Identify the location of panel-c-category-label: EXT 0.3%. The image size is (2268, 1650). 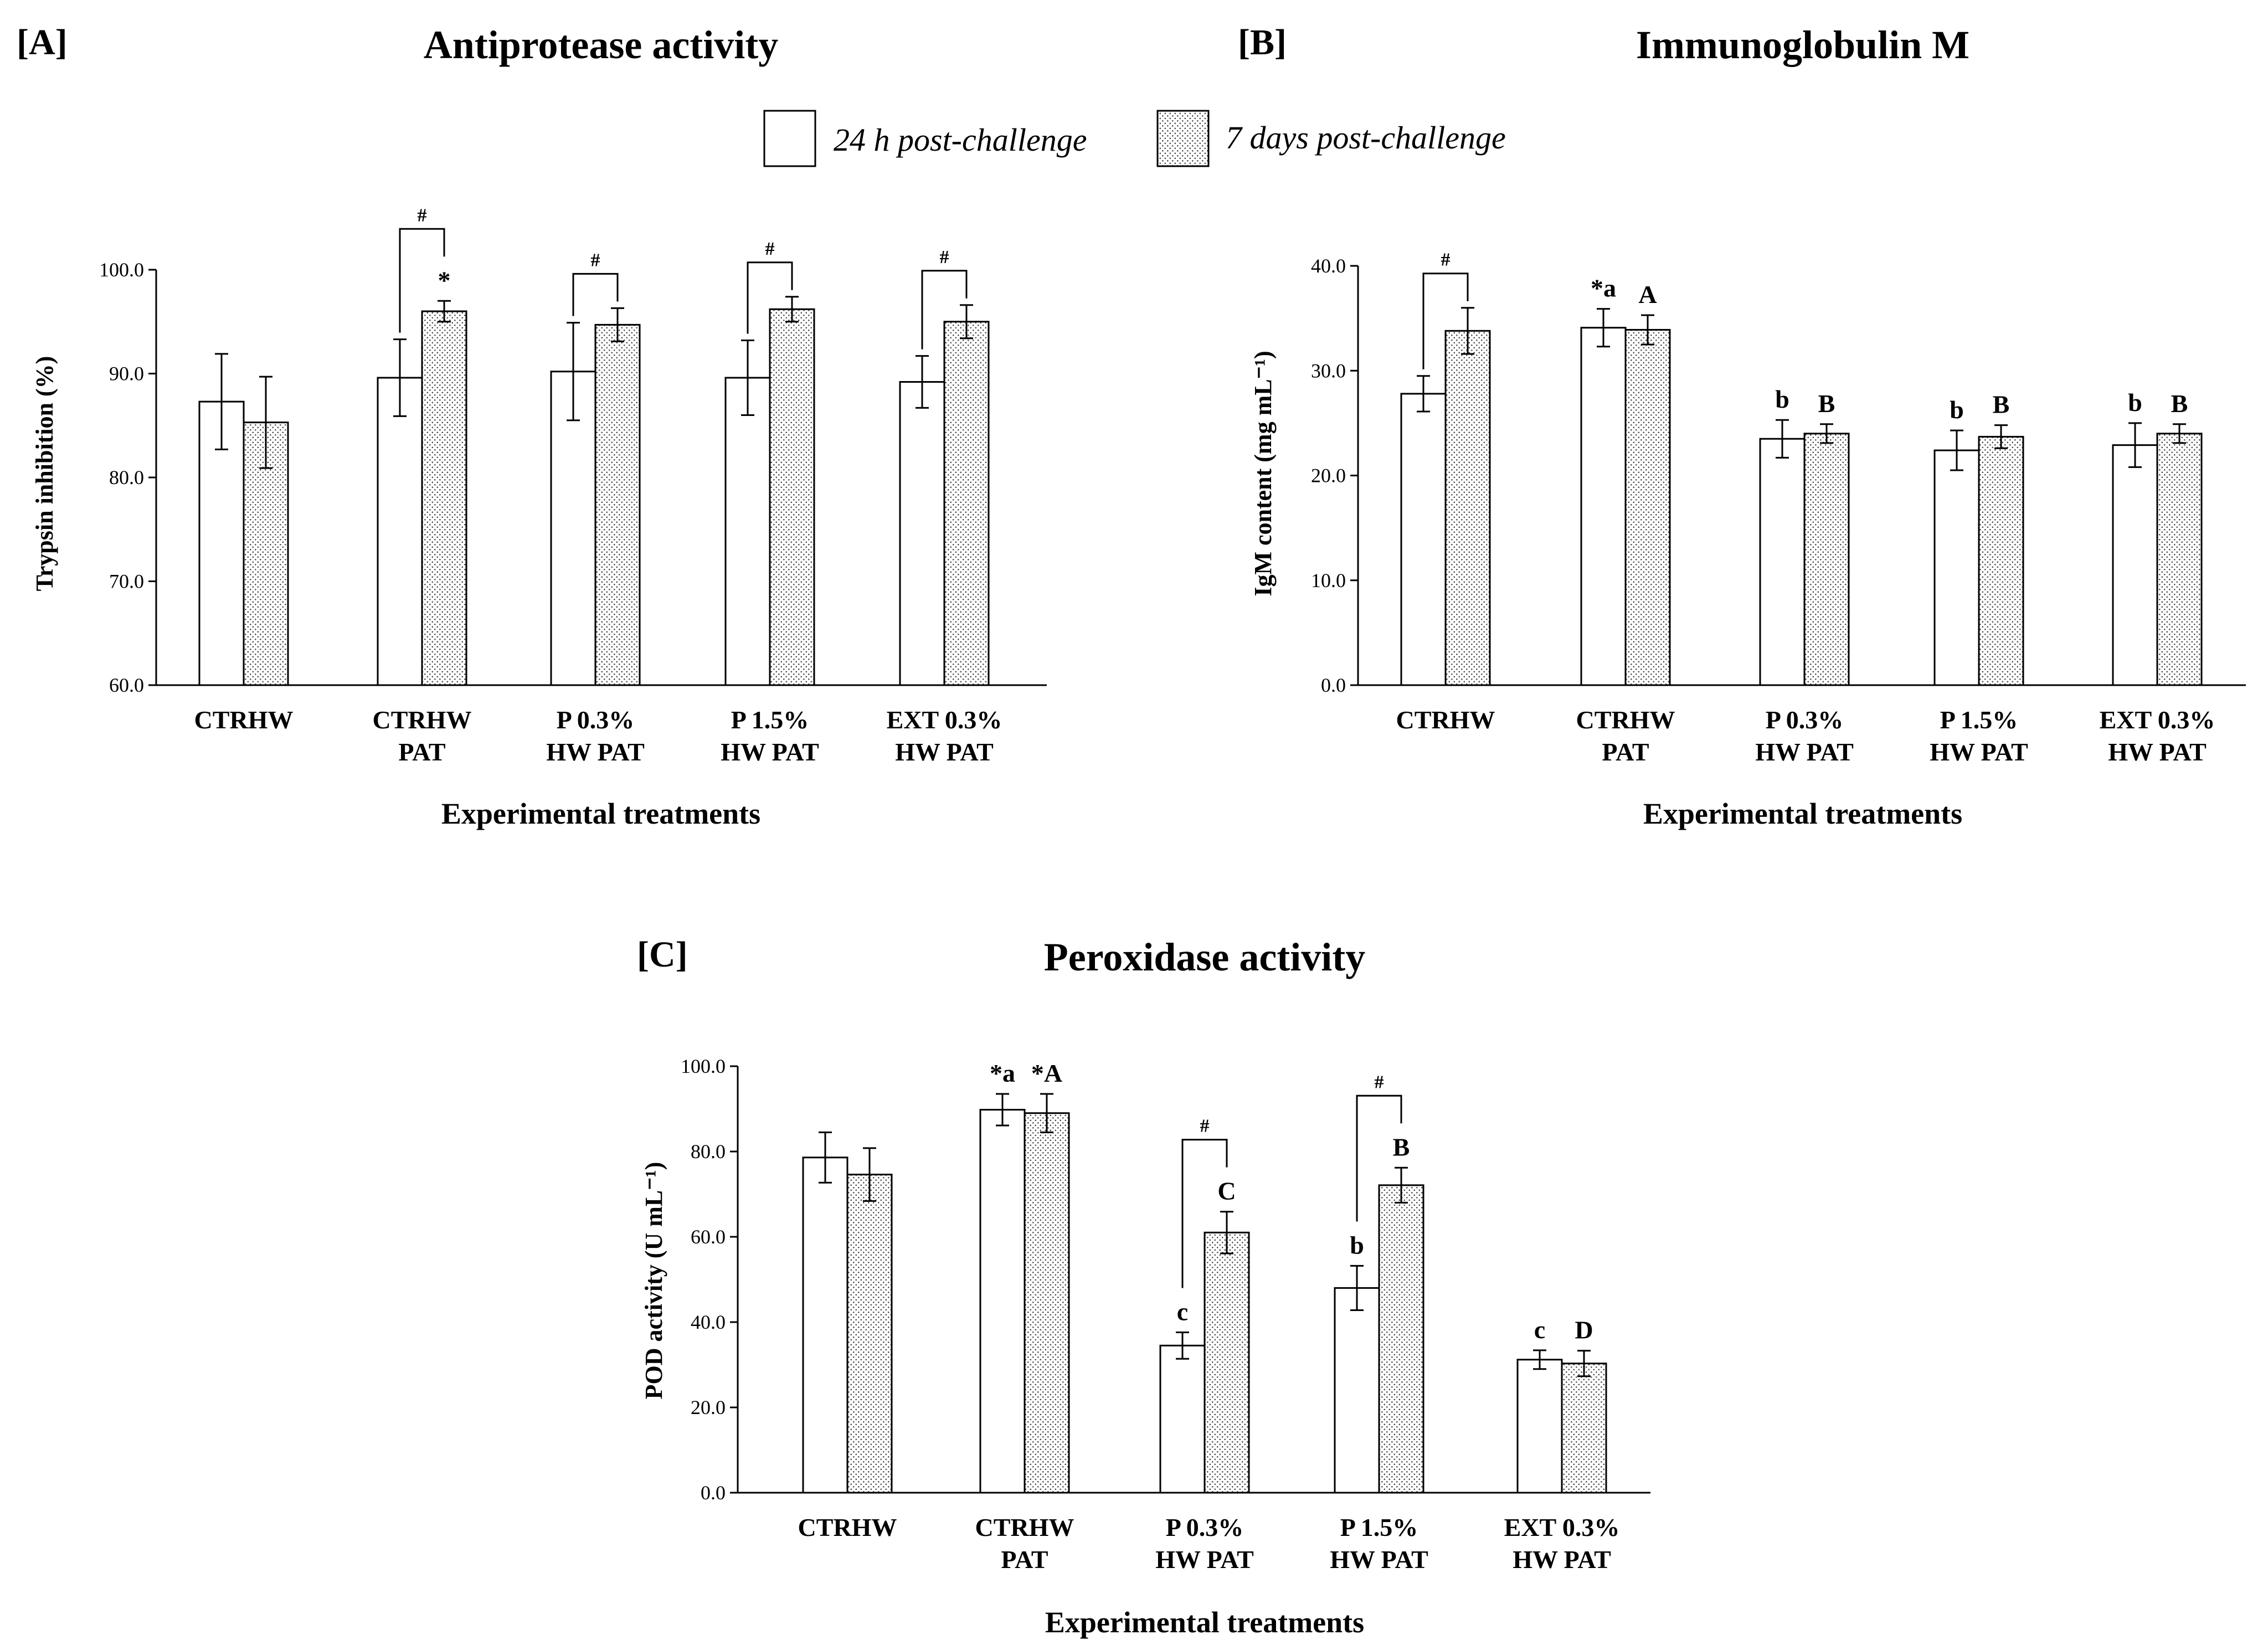
(1562, 1527).